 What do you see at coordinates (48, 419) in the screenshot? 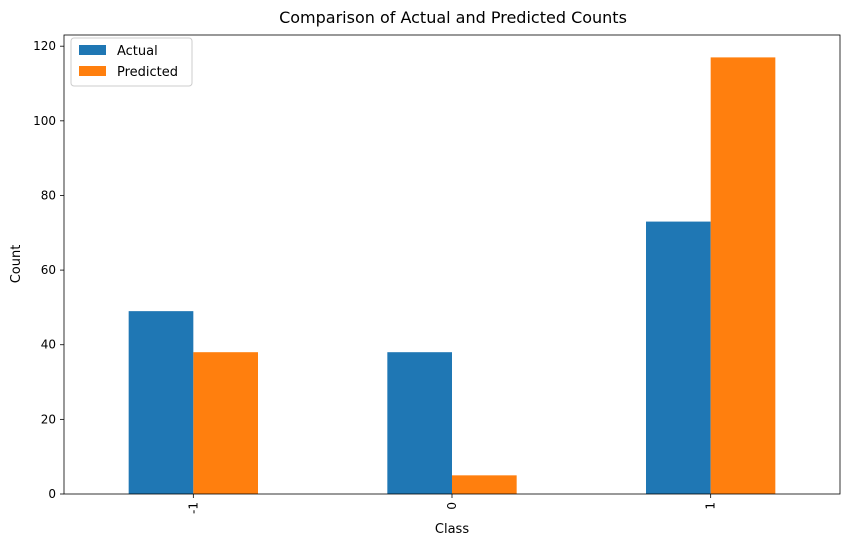
I see `y-tick-label: 20` at bounding box center [48, 419].